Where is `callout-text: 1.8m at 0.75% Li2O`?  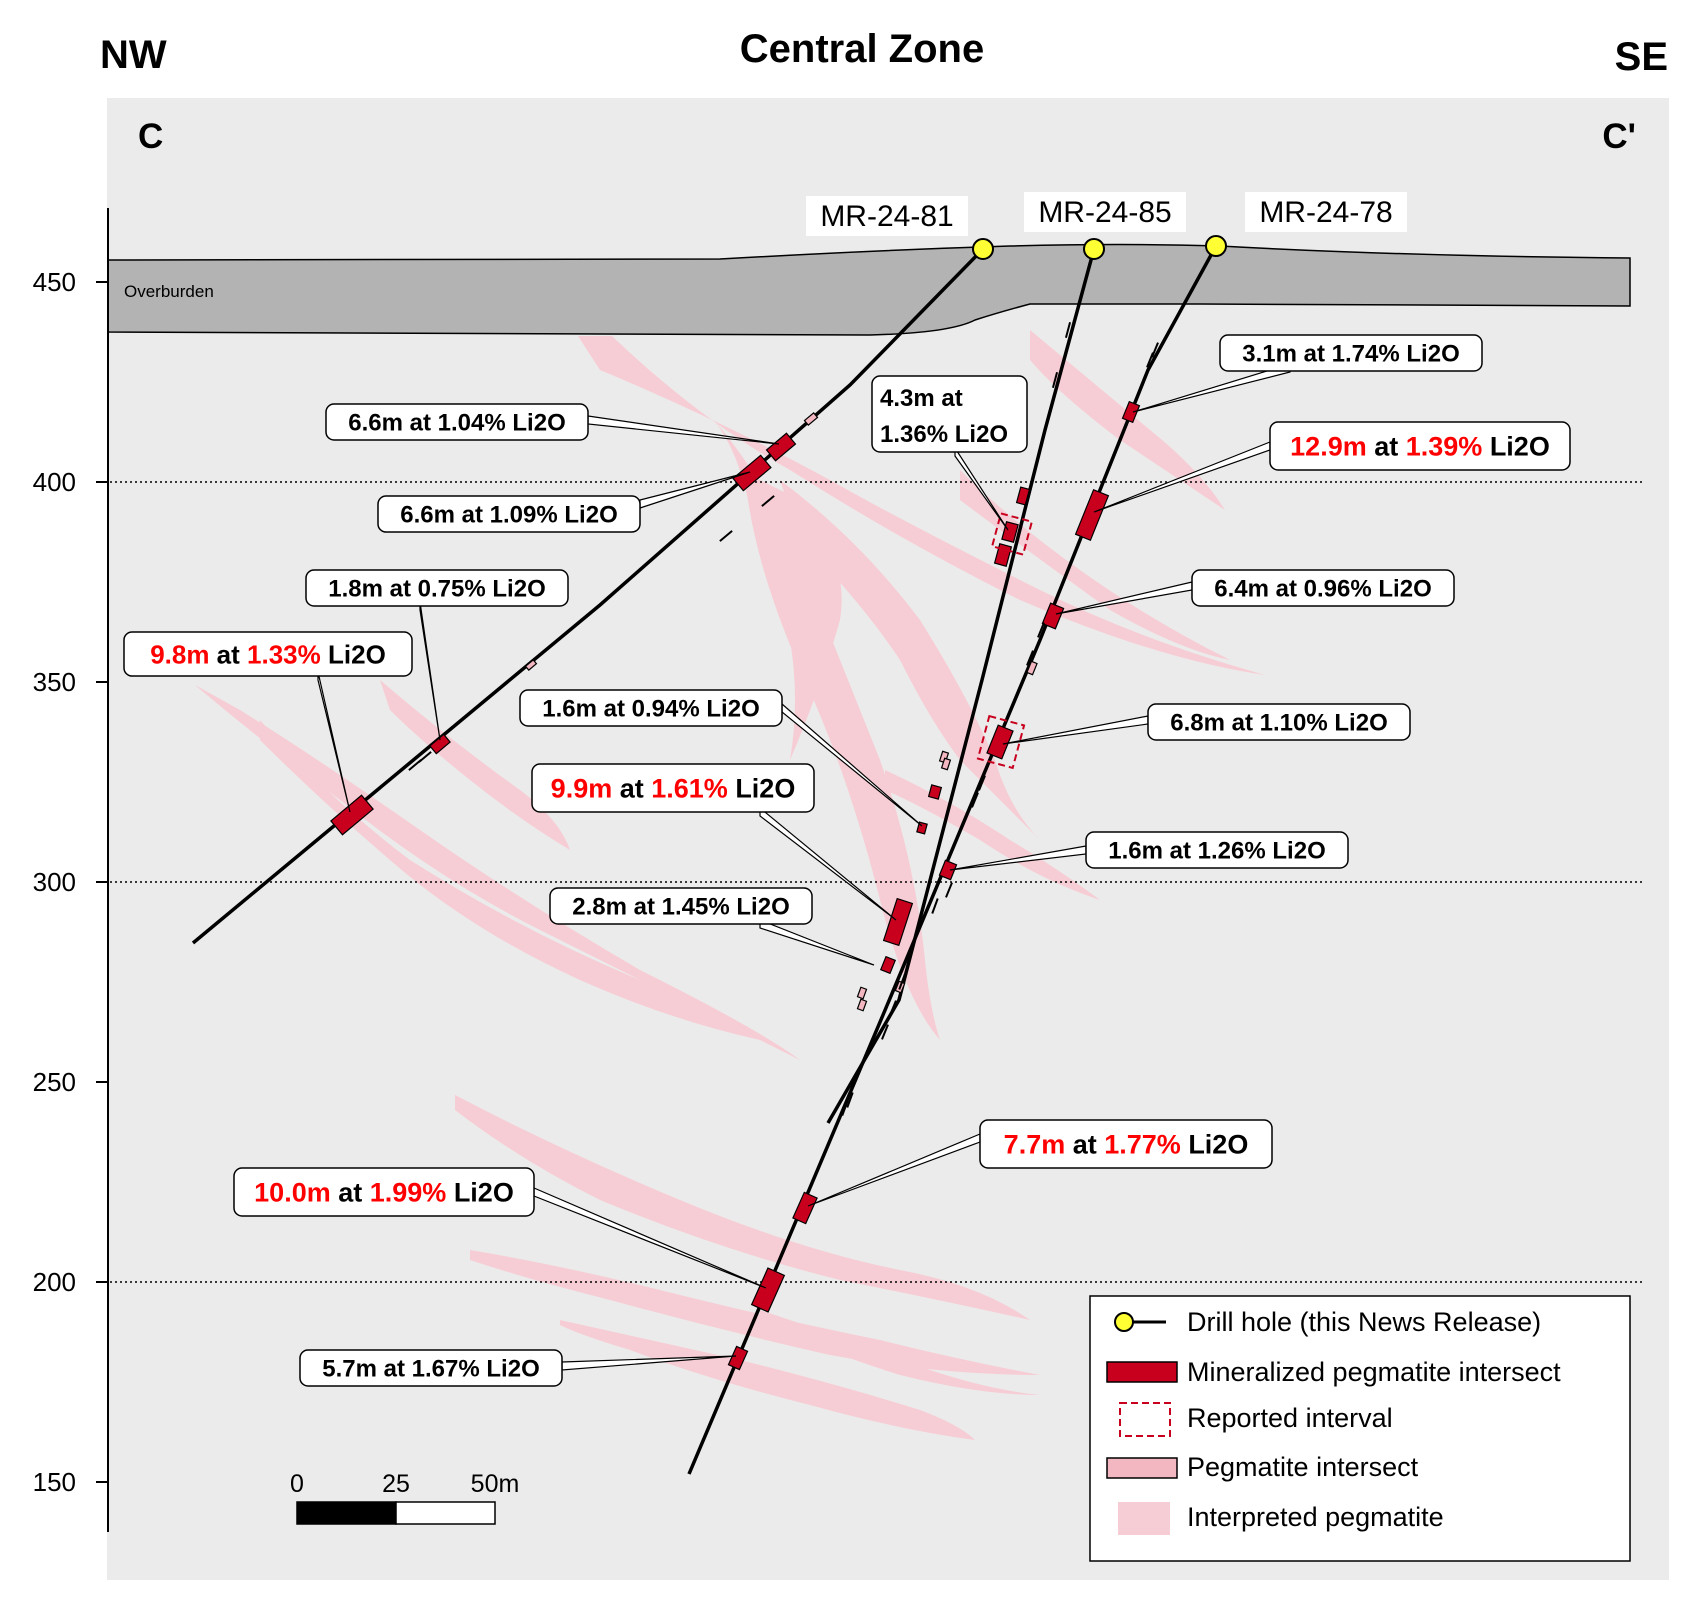
callout-text: 1.8m at 0.75% Li2O is located at coordinates (436, 589).